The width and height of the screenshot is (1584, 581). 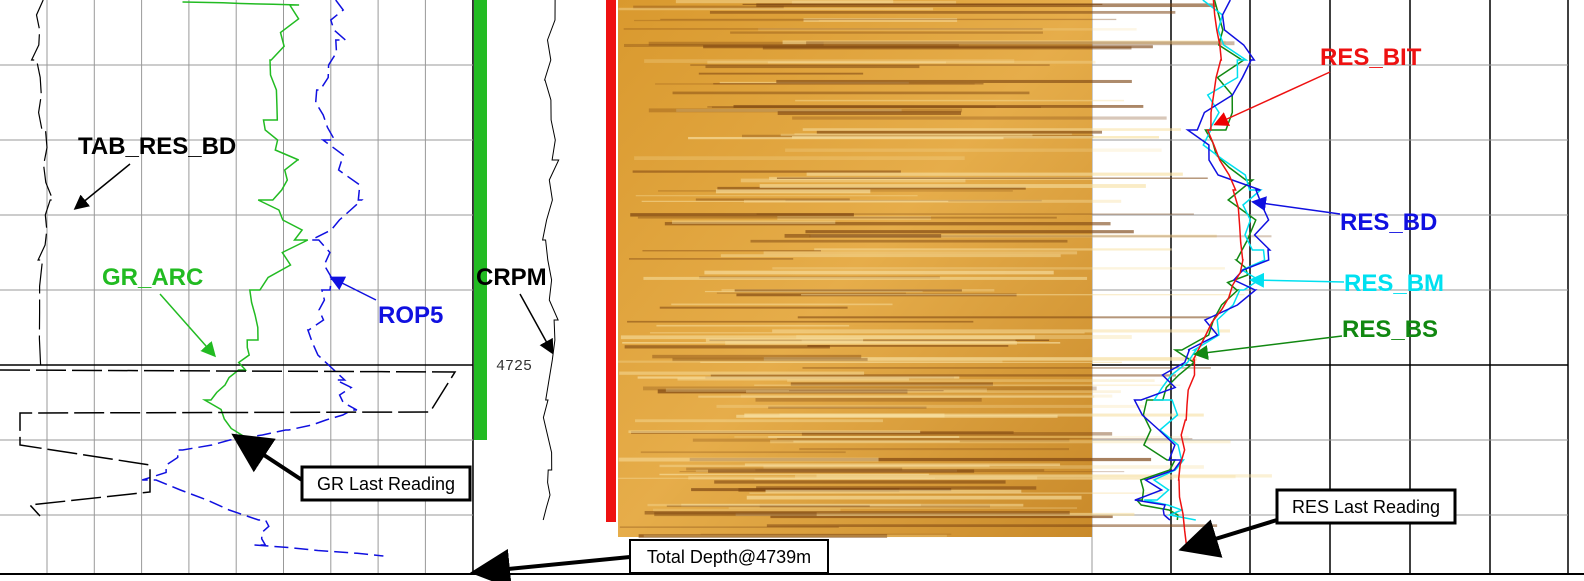 I want to click on curve-label: TAB_RES_BD, so click(x=157, y=146).